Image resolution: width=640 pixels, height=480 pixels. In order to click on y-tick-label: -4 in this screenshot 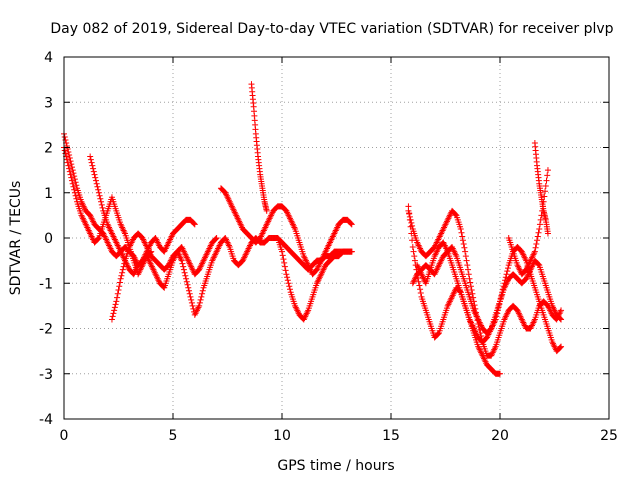, I will do `click(46, 420)`.